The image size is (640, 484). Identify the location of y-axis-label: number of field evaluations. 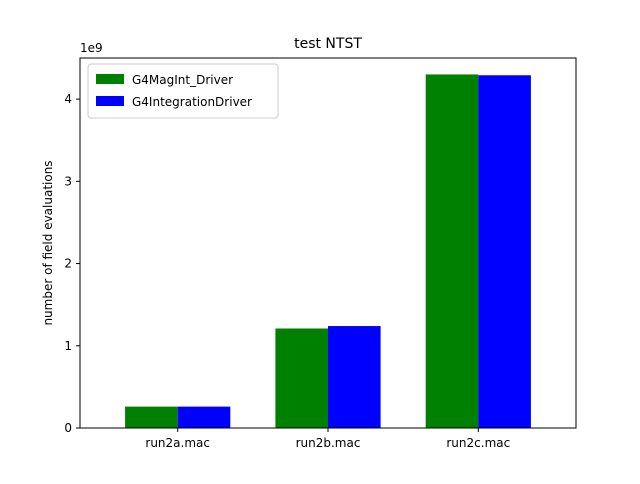
(48, 242).